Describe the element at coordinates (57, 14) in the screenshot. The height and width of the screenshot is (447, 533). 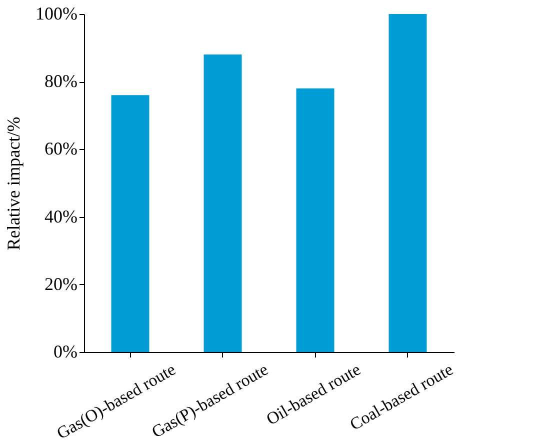
I see `y-tick-label: 100%` at that location.